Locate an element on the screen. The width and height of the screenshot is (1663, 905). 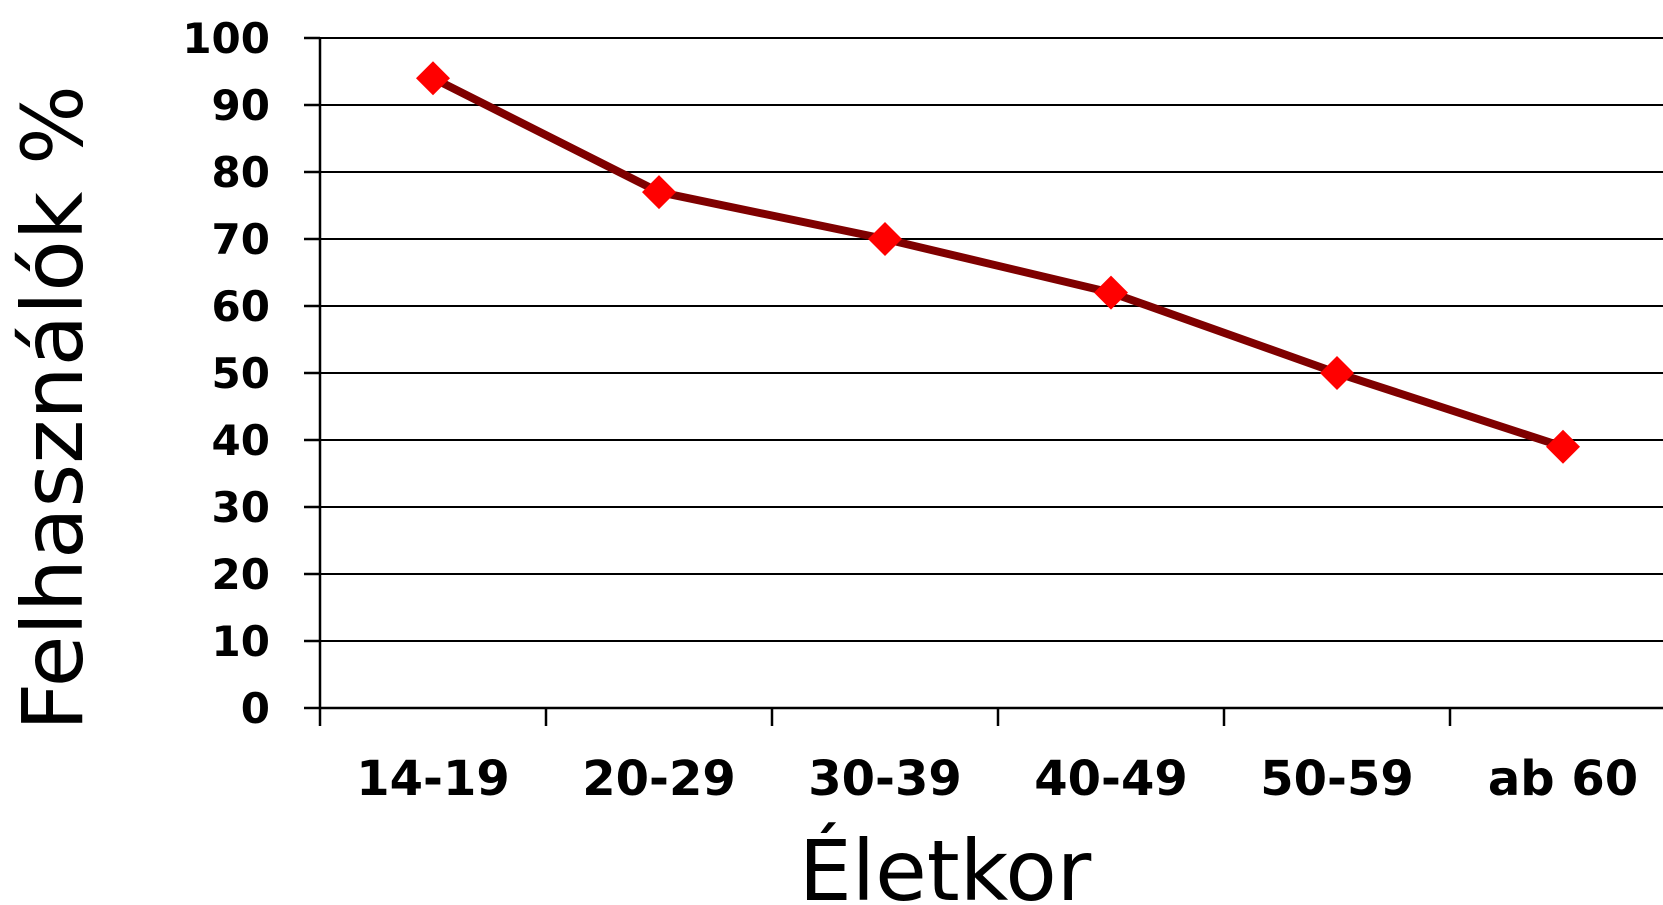
y-tick-label: 0 is located at coordinates (255, 708).